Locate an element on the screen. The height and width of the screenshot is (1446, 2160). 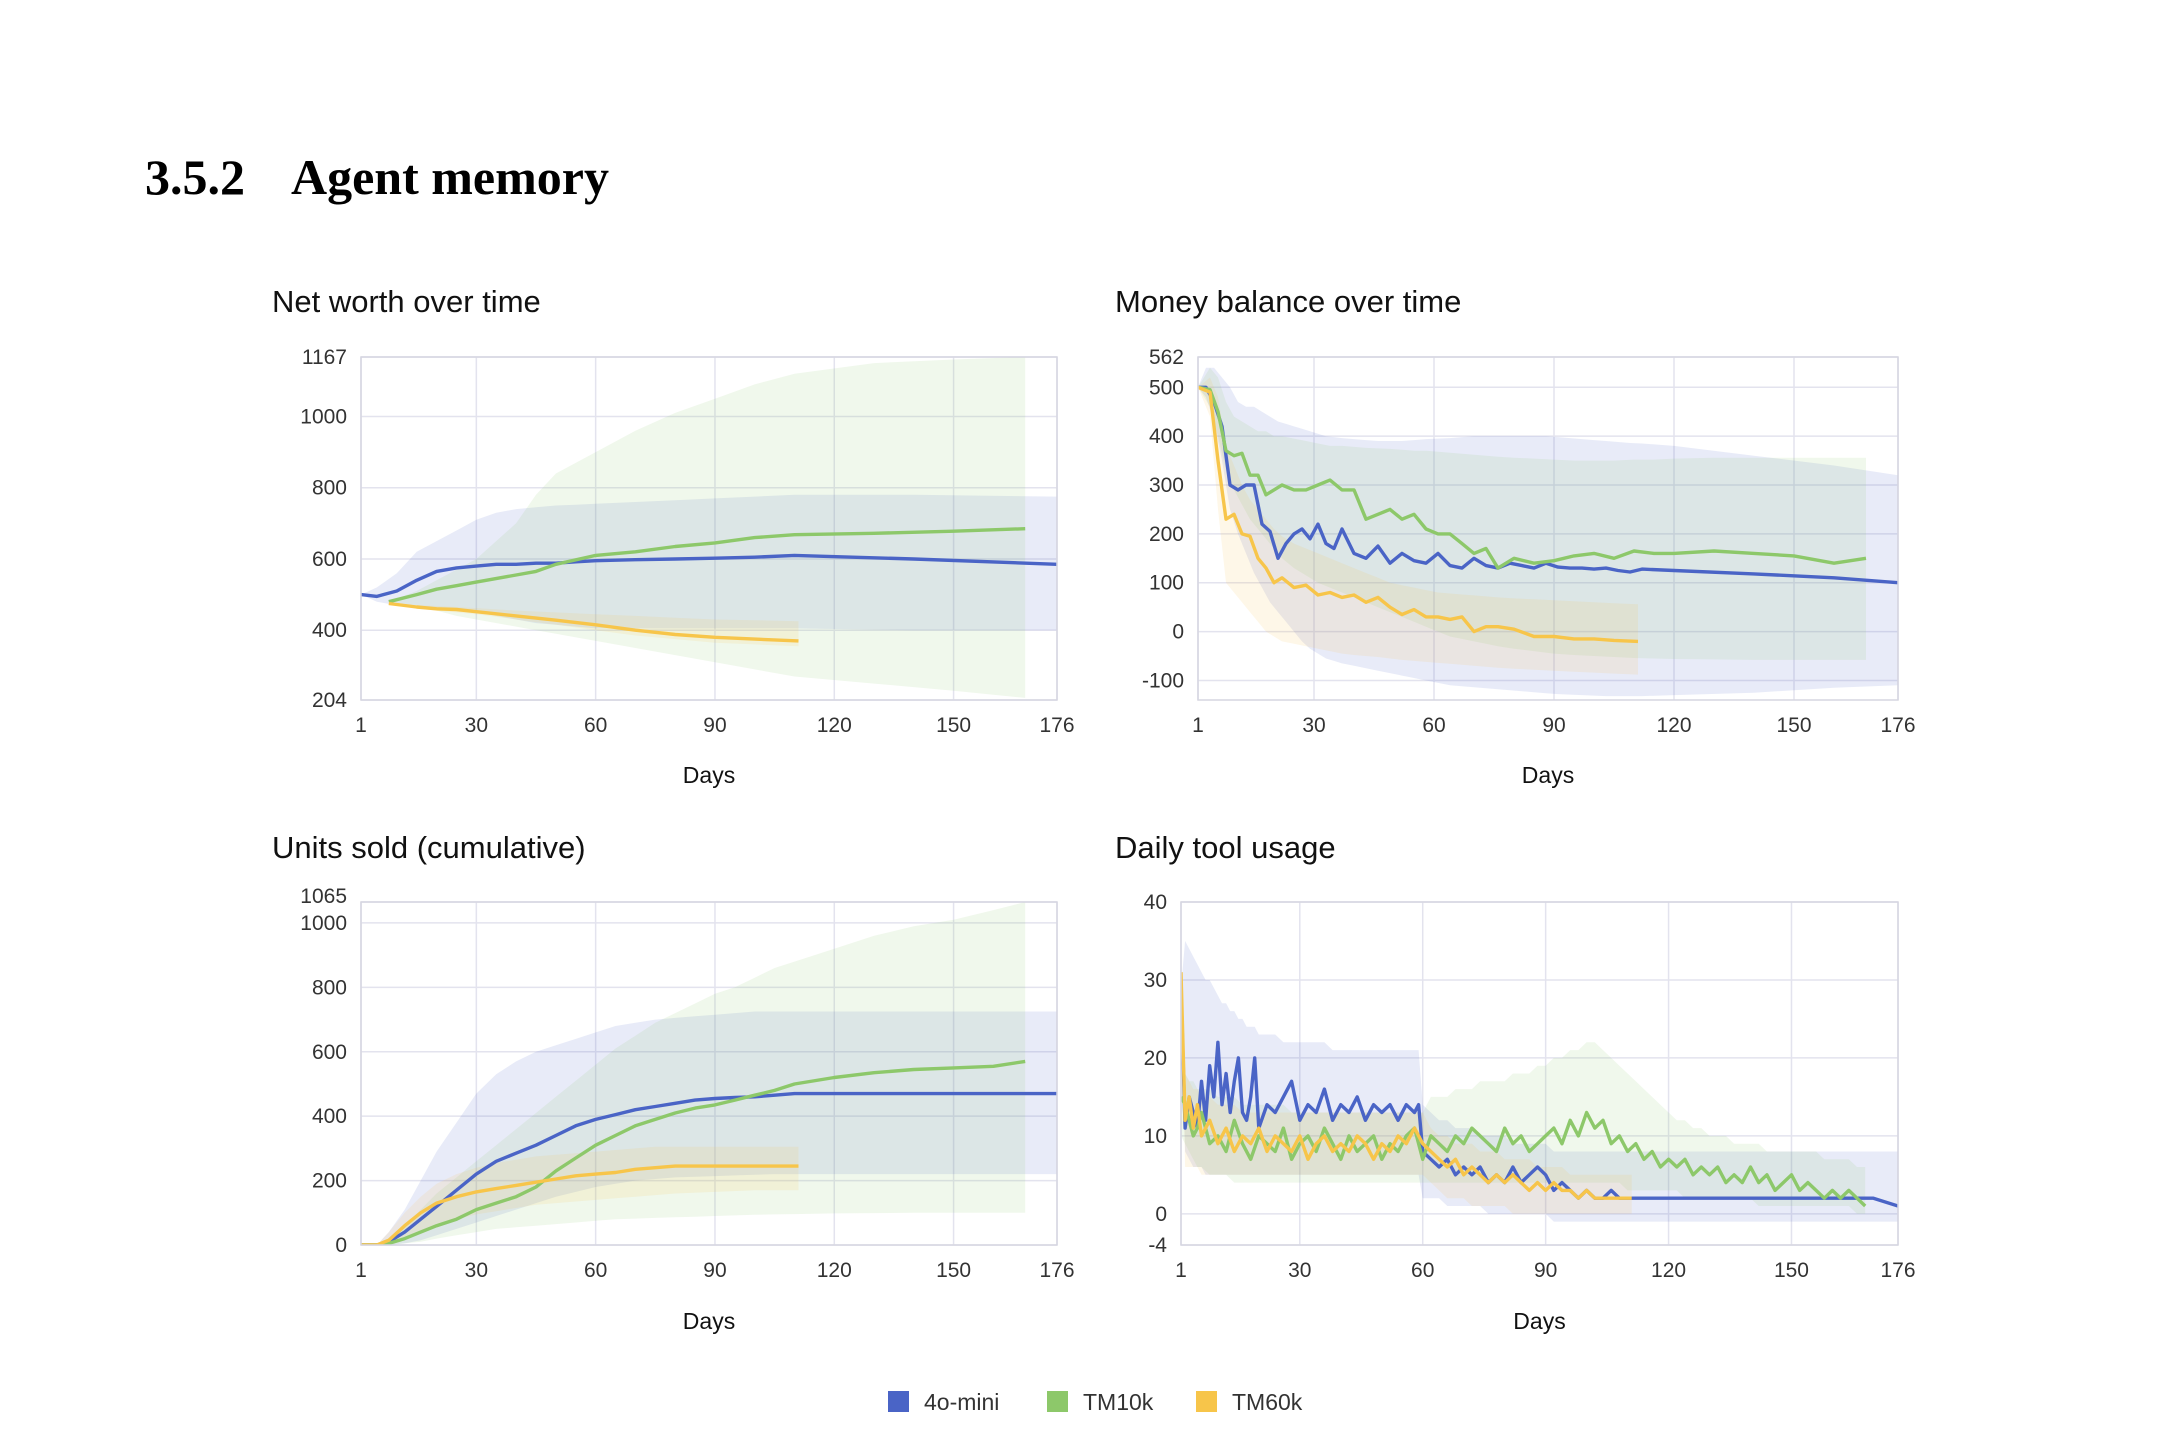
chart-title: Money balance over time is located at coordinates (1288, 301).